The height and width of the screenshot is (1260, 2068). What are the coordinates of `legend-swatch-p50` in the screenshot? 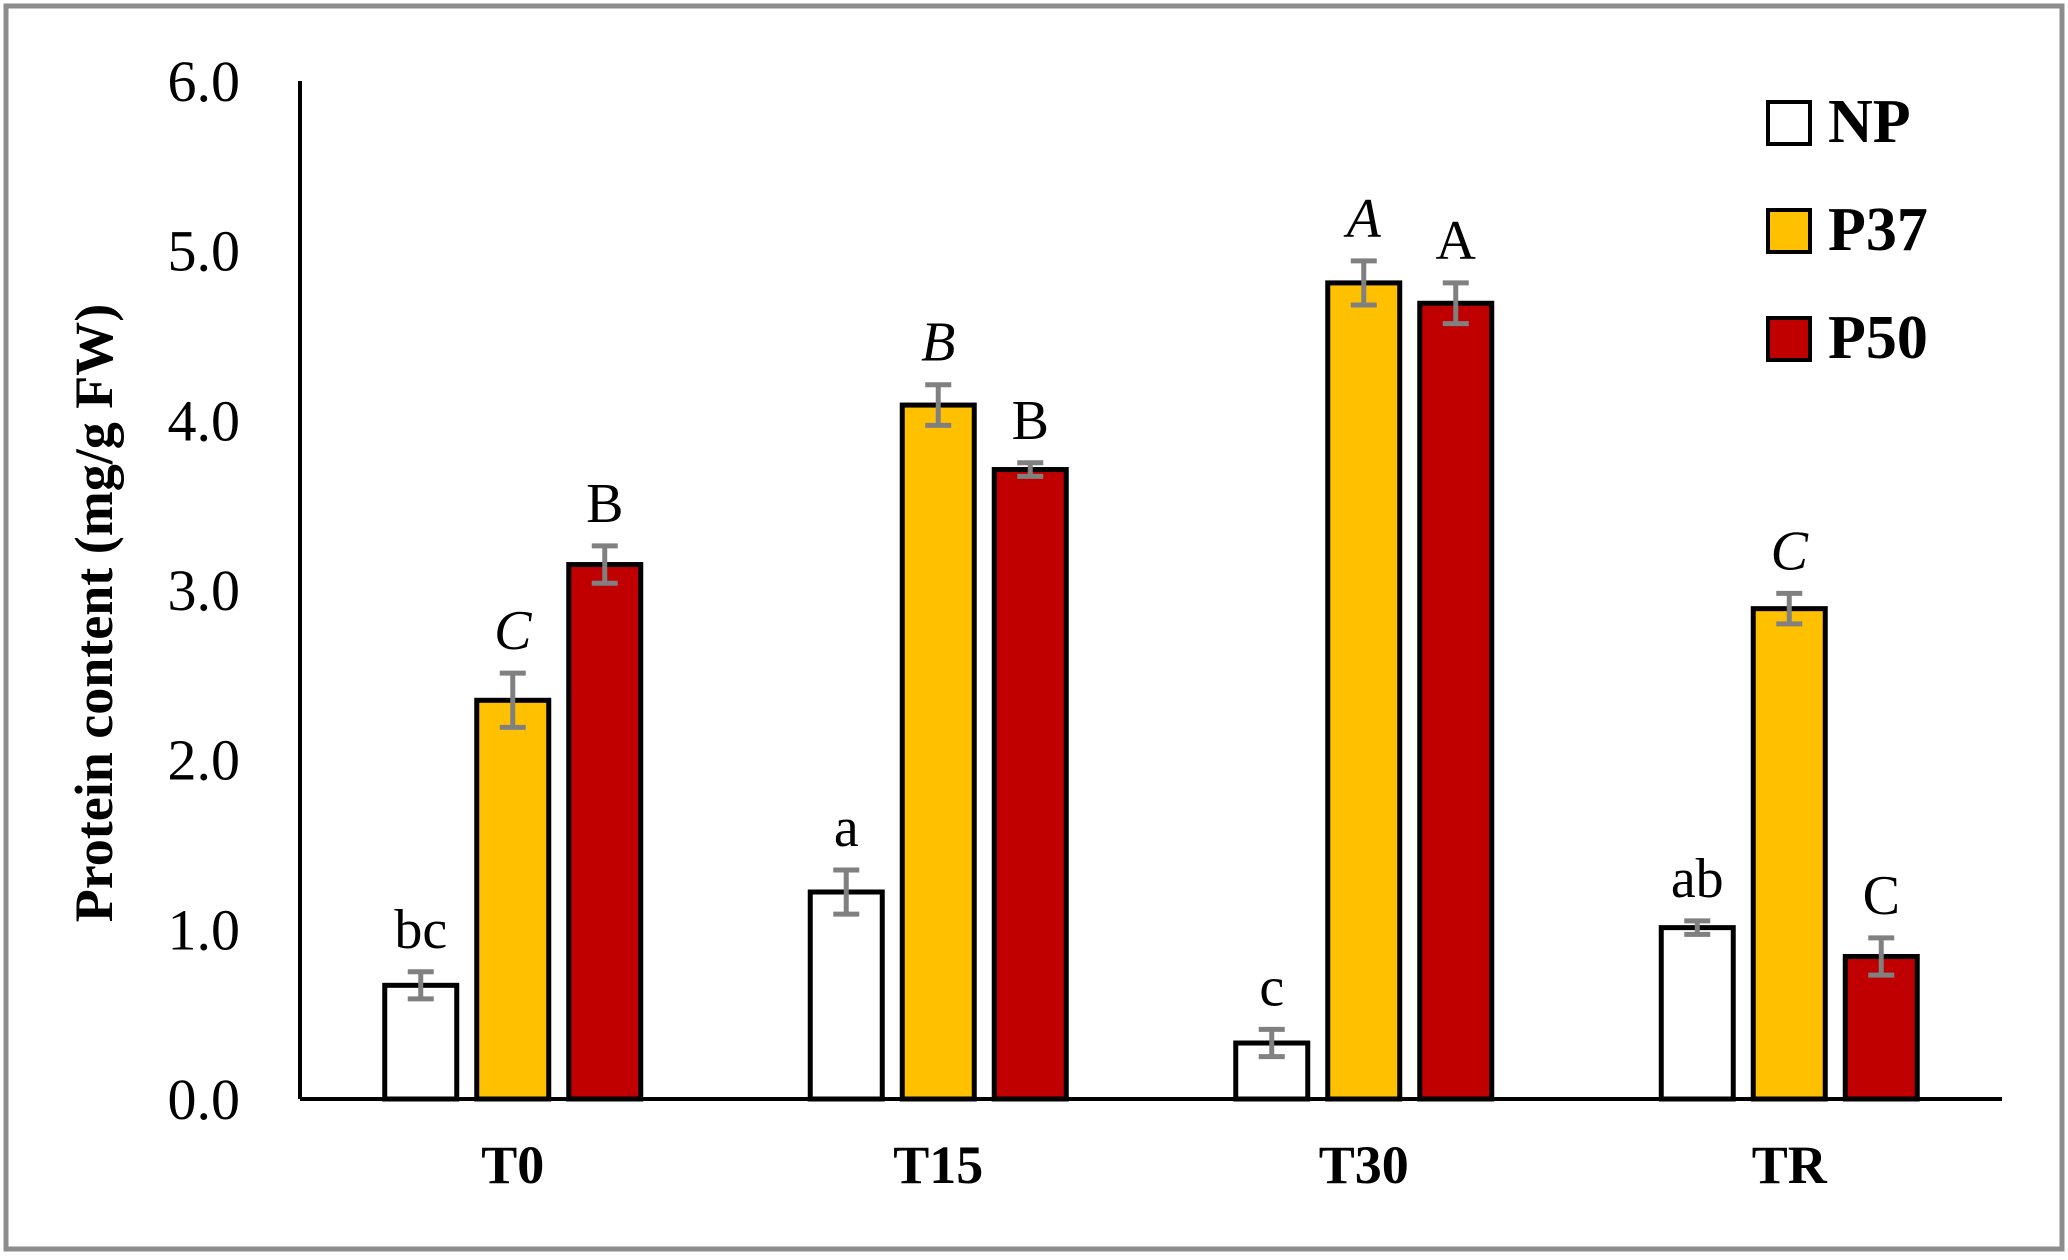 It's located at (1789, 339).